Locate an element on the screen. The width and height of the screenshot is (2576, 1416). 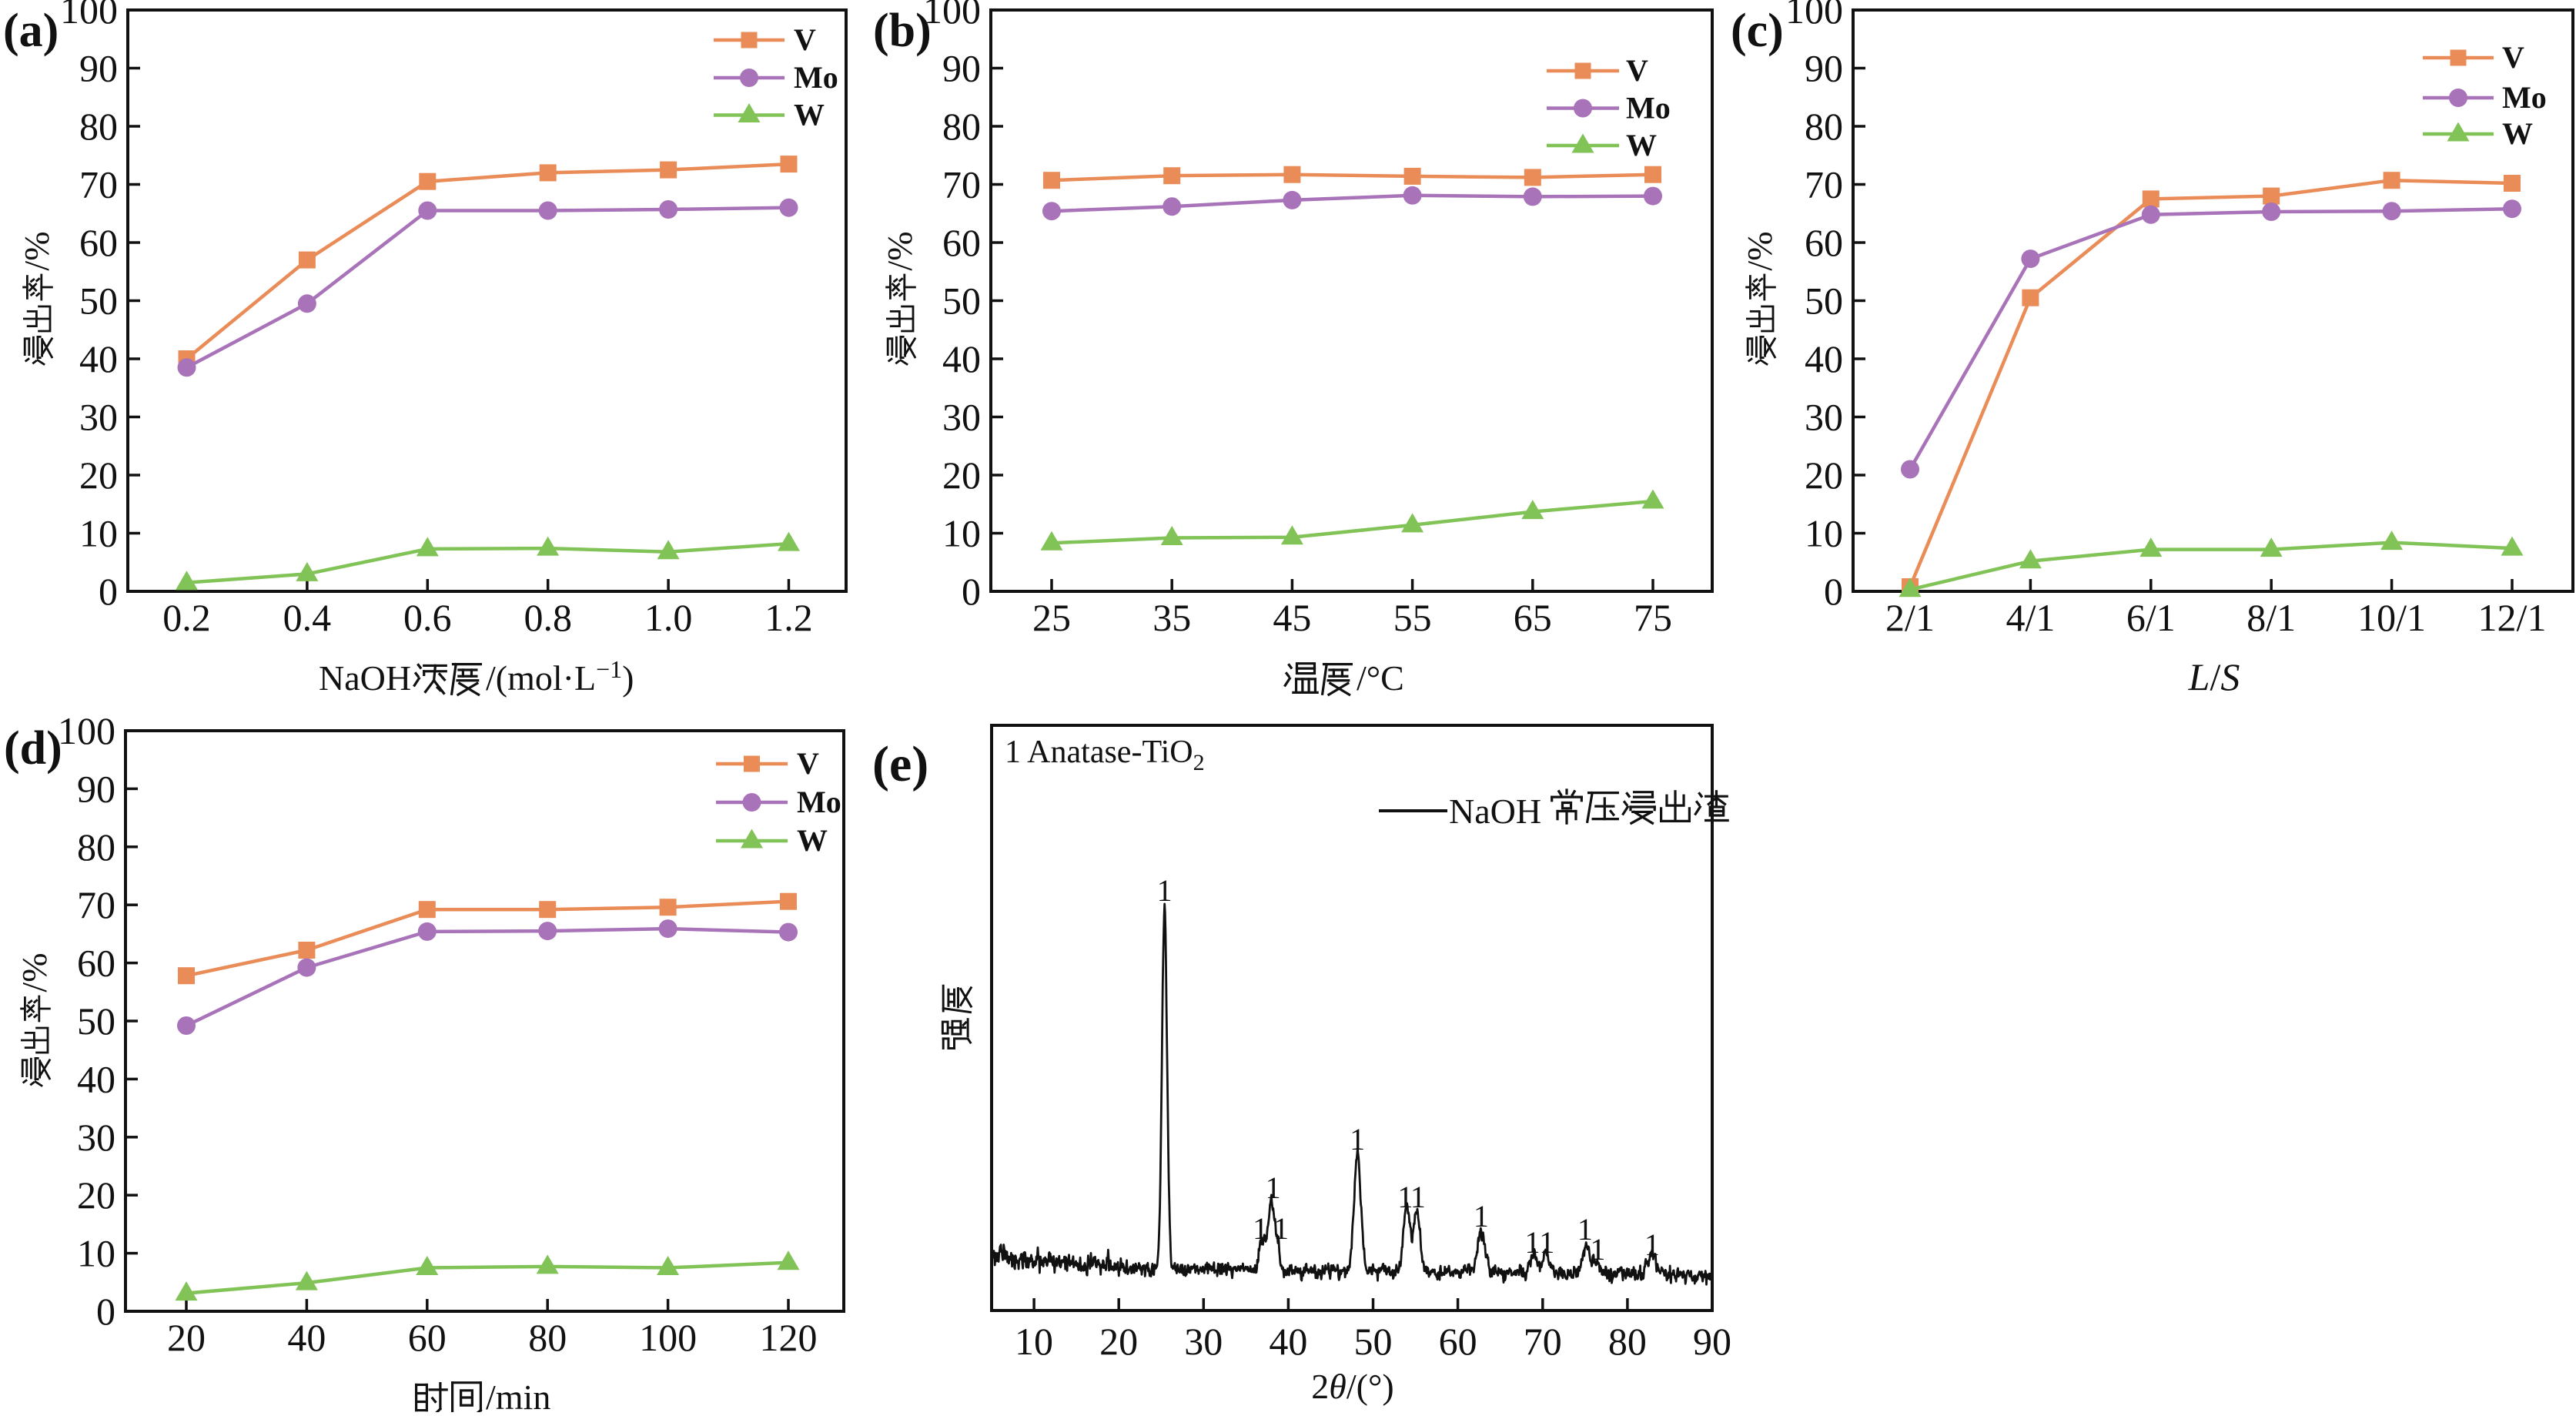
svg-text: /min is located at coordinates (518, 1395).